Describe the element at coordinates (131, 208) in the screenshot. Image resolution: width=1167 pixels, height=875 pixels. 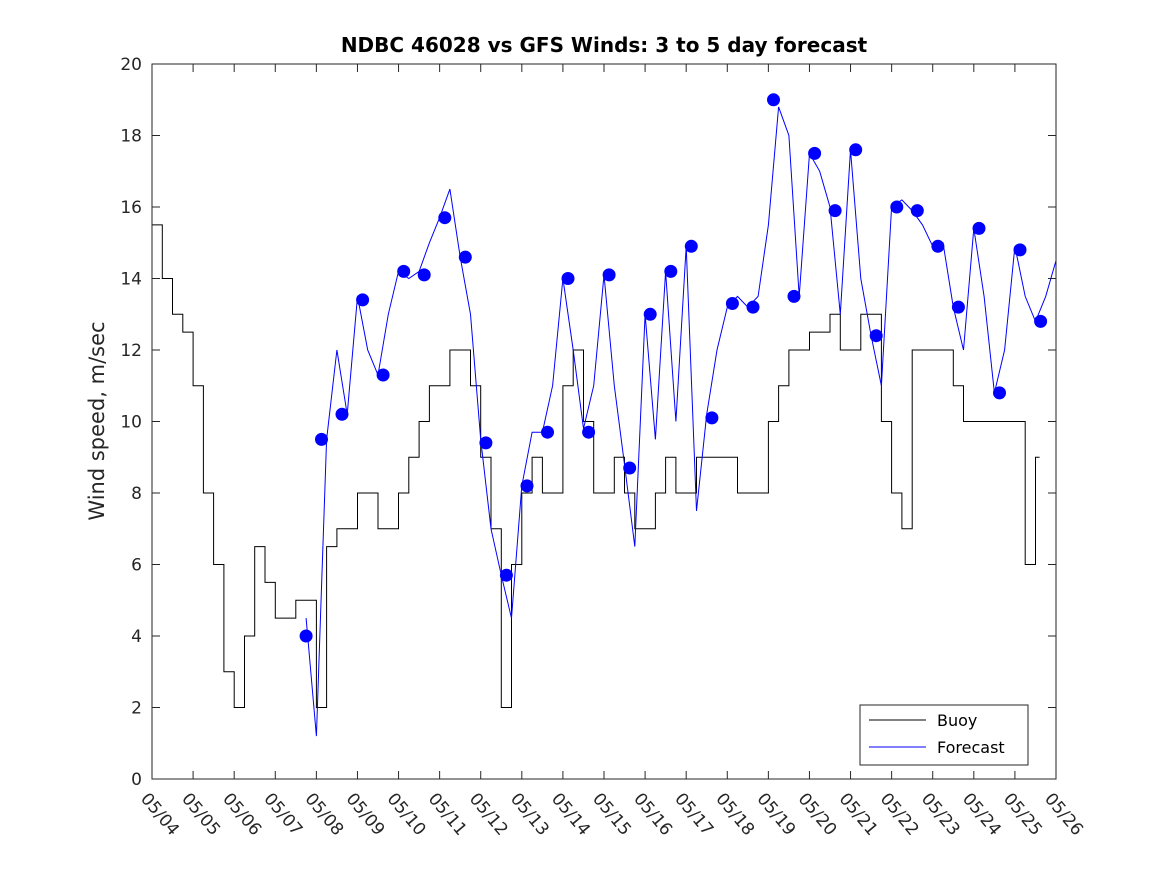
I see `y-tick-label: 16` at that location.